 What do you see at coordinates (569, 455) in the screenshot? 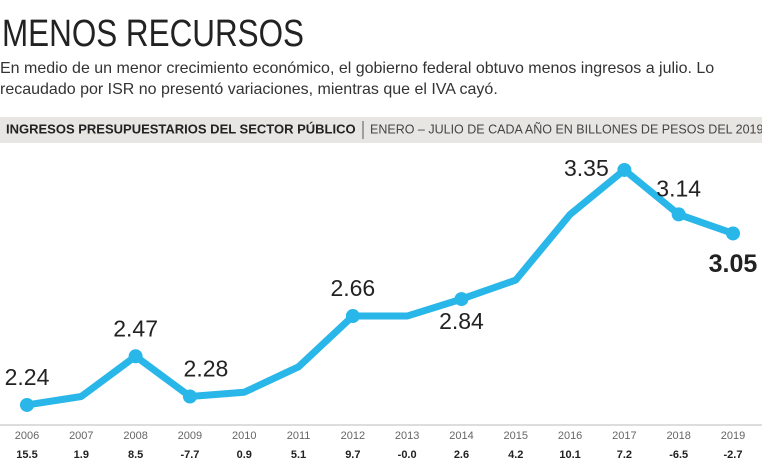
I see `growth-label: 10.1` at bounding box center [569, 455].